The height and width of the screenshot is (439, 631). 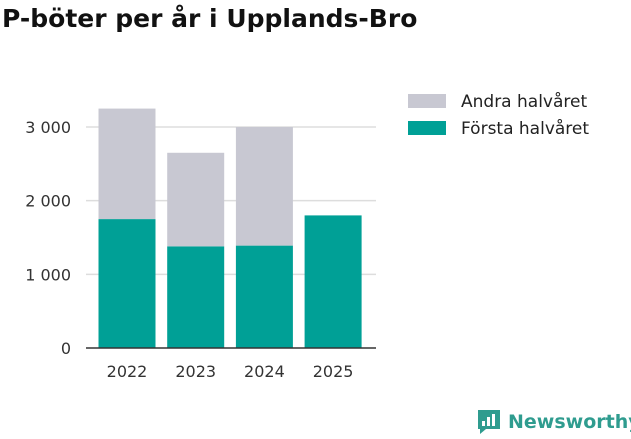 What do you see at coordinates (427, 128) in the screenshot?
I see `legend-swatch-forsta` at bounding box center [427, 128].